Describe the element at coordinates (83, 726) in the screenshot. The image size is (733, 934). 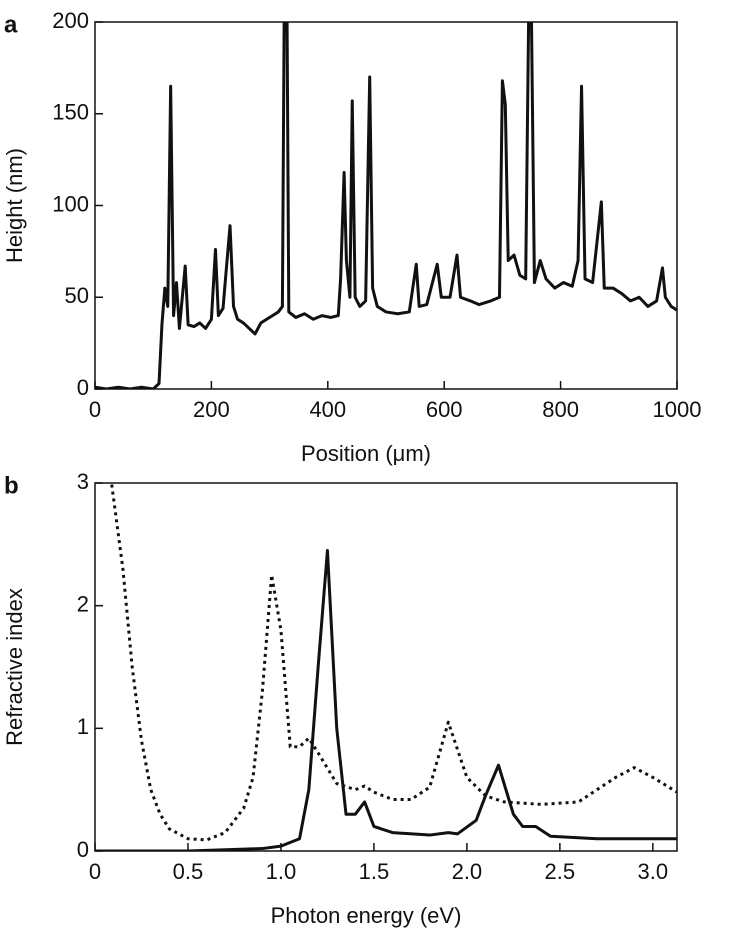
I see `y-tick-label: 1` at that location.